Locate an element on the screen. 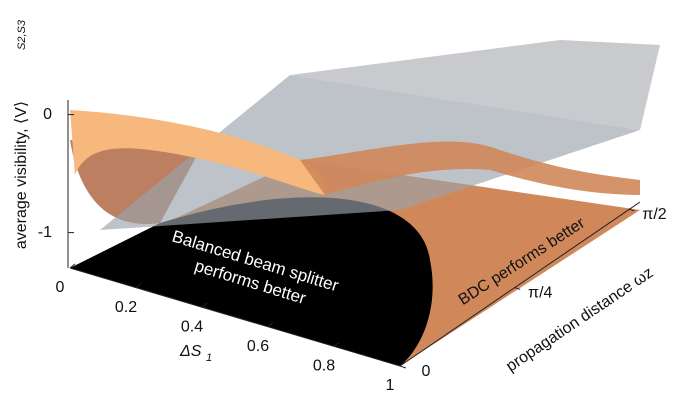 The height and width of the screenshot is (413, 675). y-axis is located at coordinates (520, 284).